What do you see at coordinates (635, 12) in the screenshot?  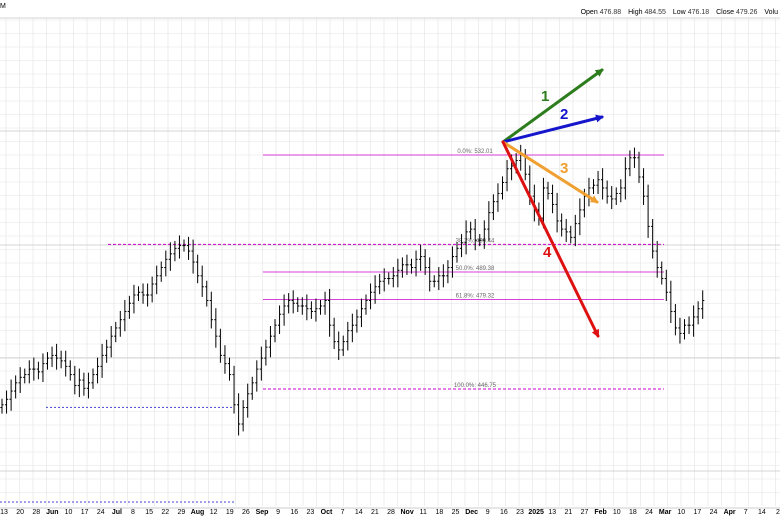 I see `high-label: High` at bounding box center [635, 12].